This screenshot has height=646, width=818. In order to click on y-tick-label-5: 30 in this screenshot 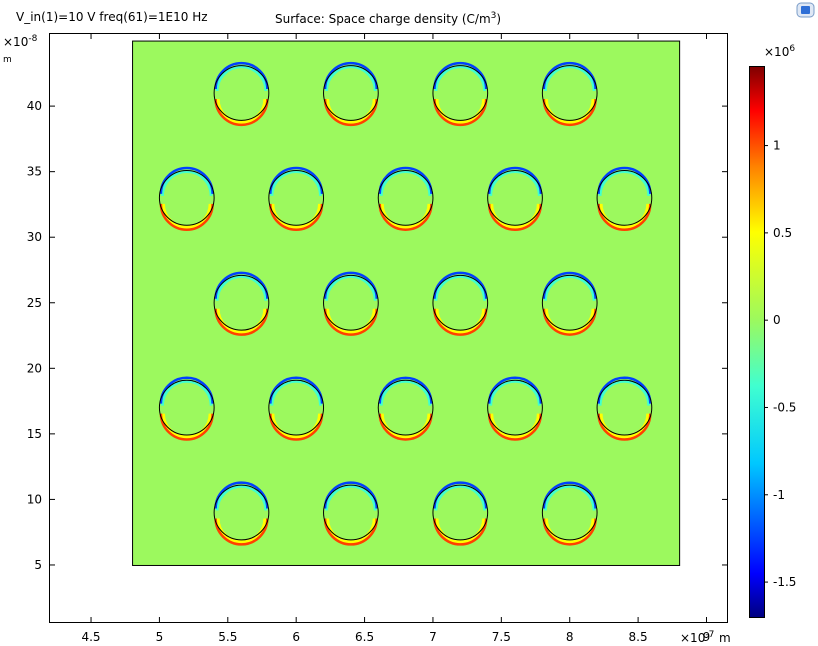, I will do `click(34, 237)`.